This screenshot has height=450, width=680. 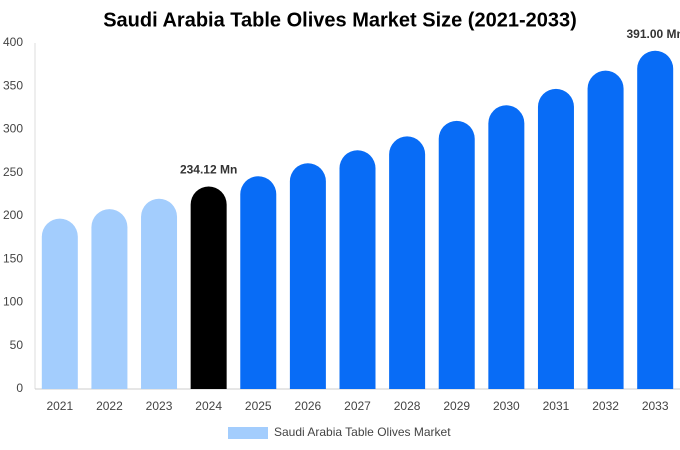 I want to click on x-tick-label: 2031, so click(x=556, y=406).